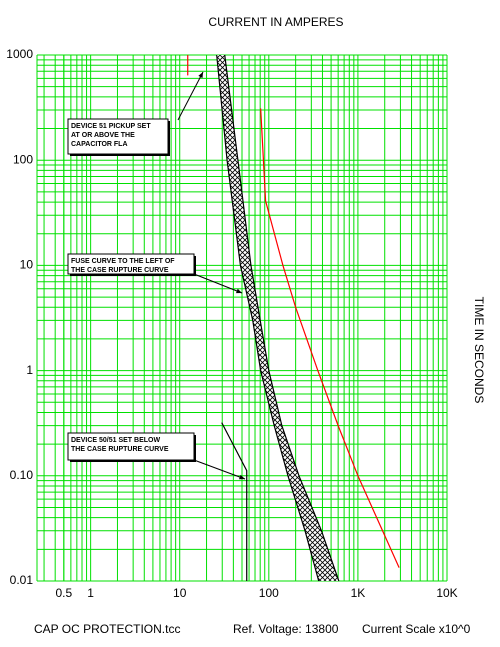  I want to click on x-tick-label: 10, so click(180, 593).